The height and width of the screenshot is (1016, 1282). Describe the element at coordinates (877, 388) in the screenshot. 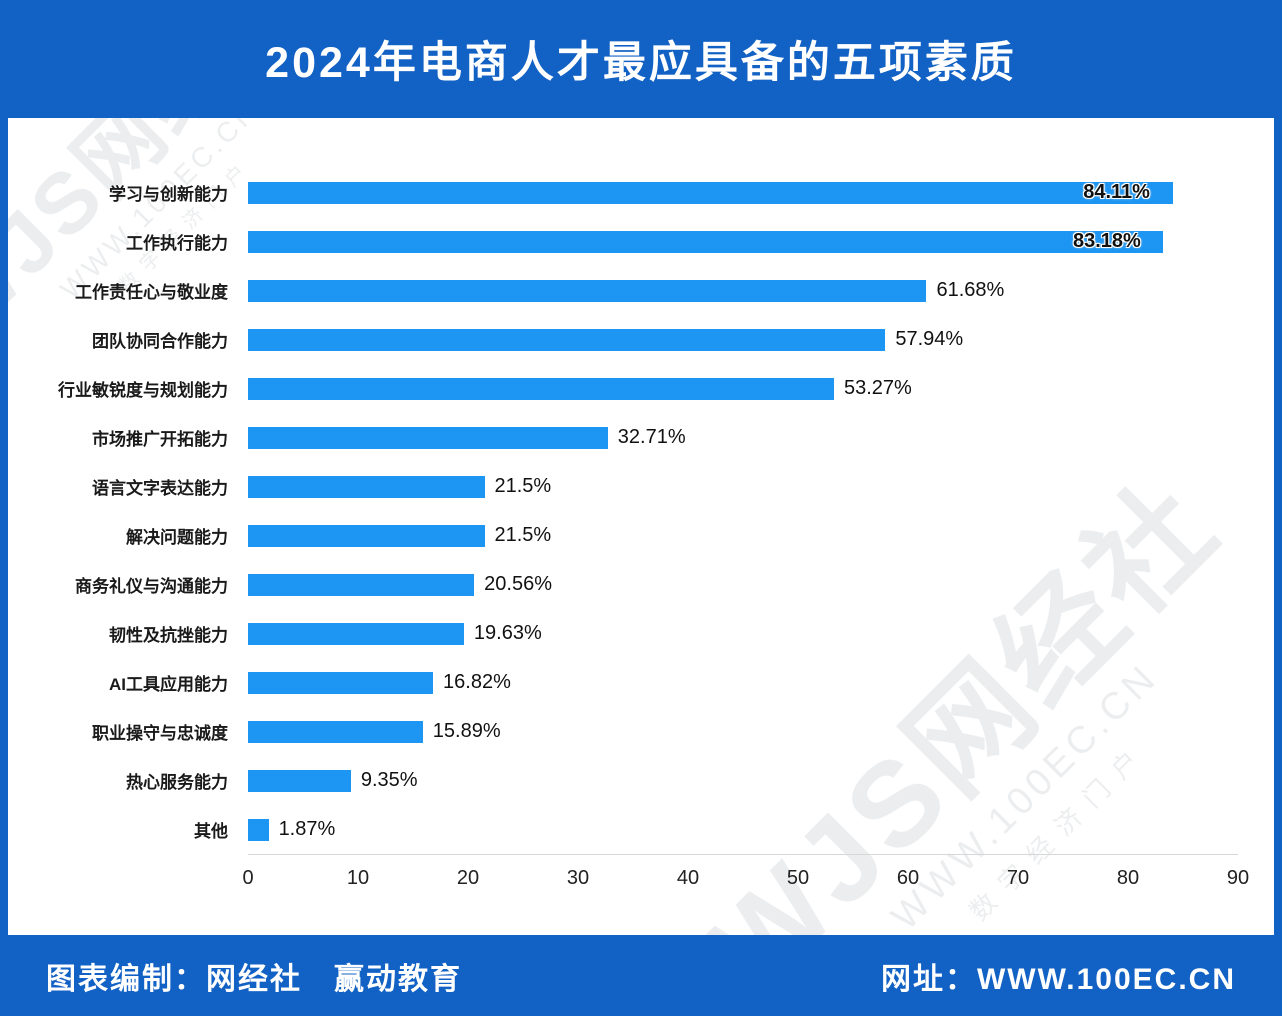

I see `value-label: 53.27%` at that location.